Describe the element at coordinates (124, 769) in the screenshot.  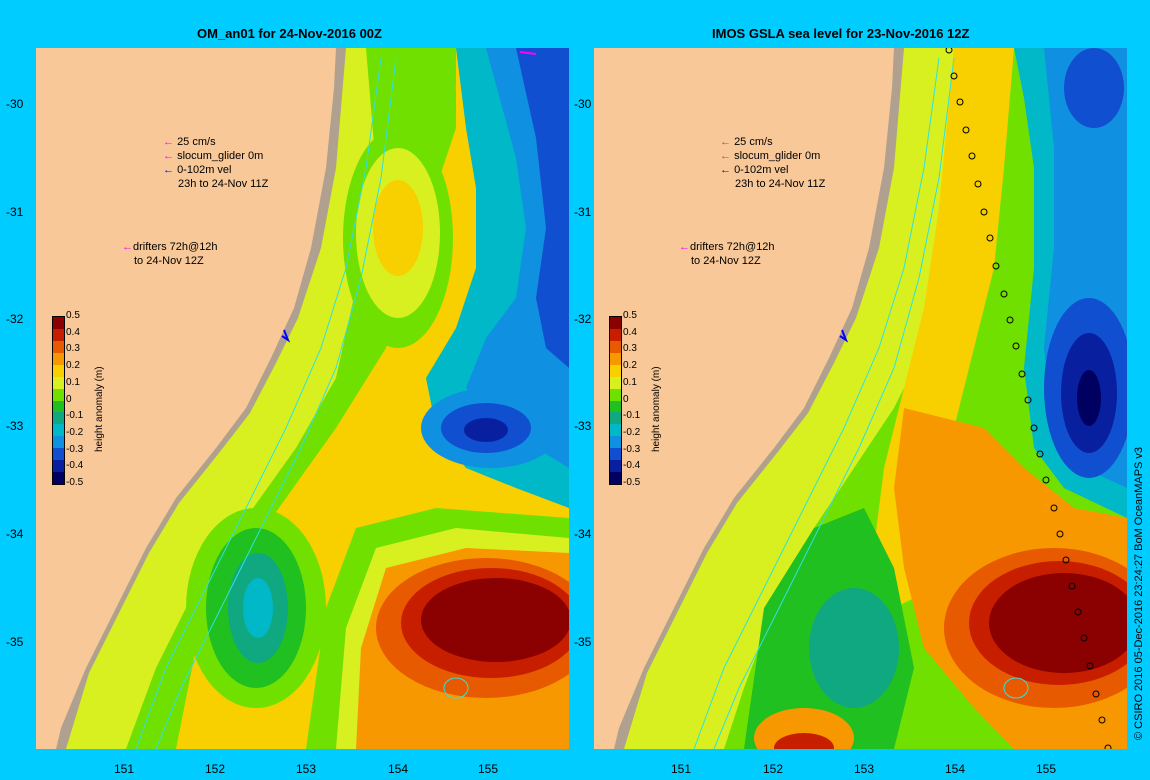
I see `xtick-left: 151` at that location.